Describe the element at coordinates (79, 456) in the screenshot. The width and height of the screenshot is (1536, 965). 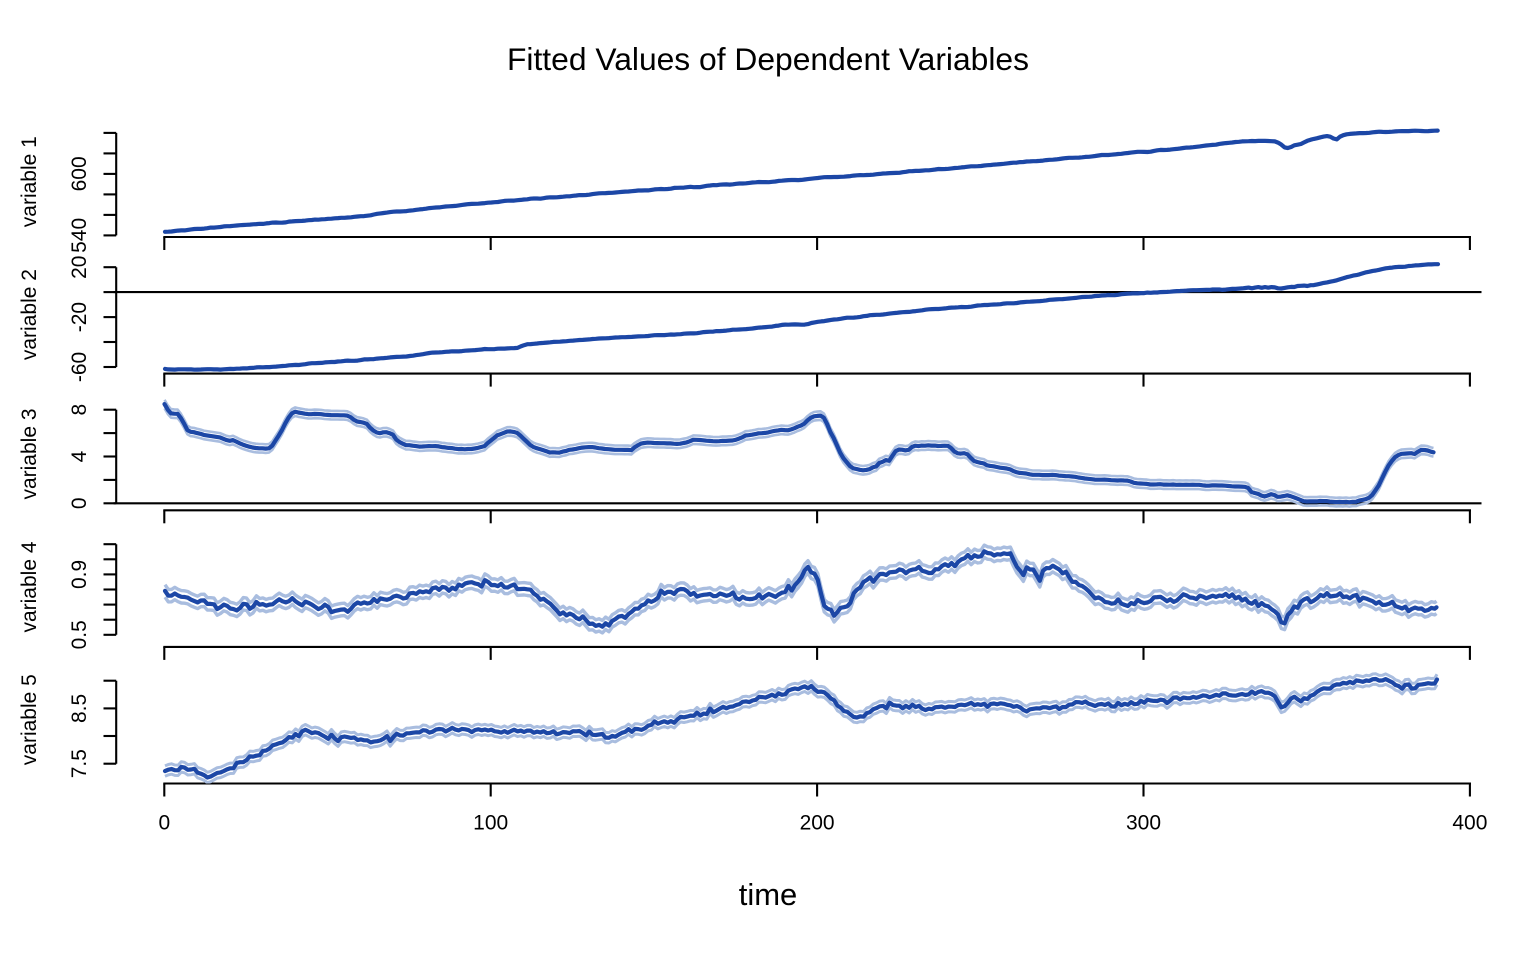
I see `svg-text: 4` at that location.